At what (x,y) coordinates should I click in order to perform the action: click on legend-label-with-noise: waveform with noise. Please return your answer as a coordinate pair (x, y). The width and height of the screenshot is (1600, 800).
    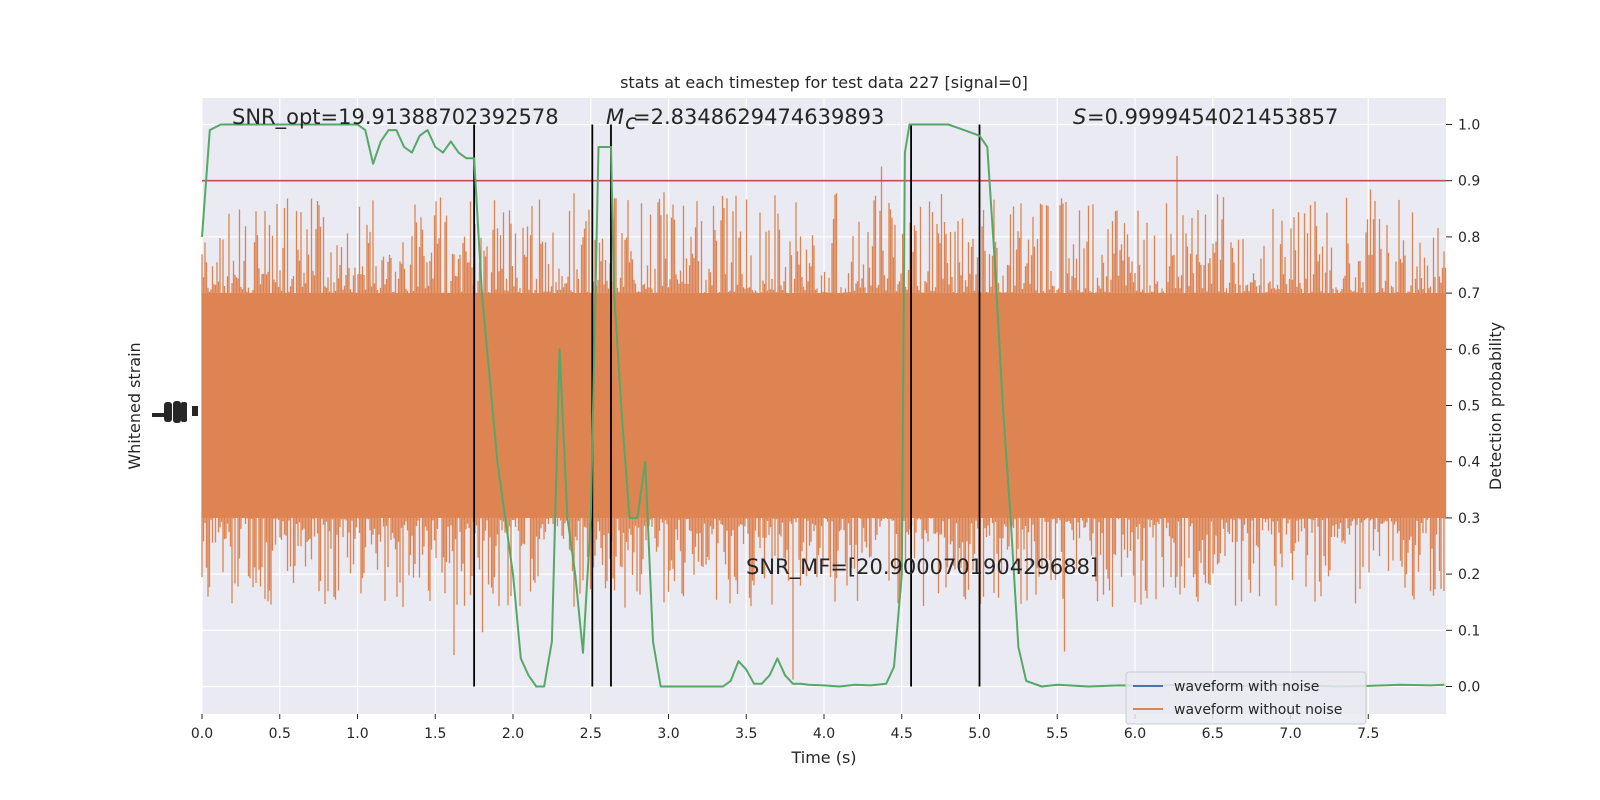
    Looking at the image, I should click on (1246, 687).